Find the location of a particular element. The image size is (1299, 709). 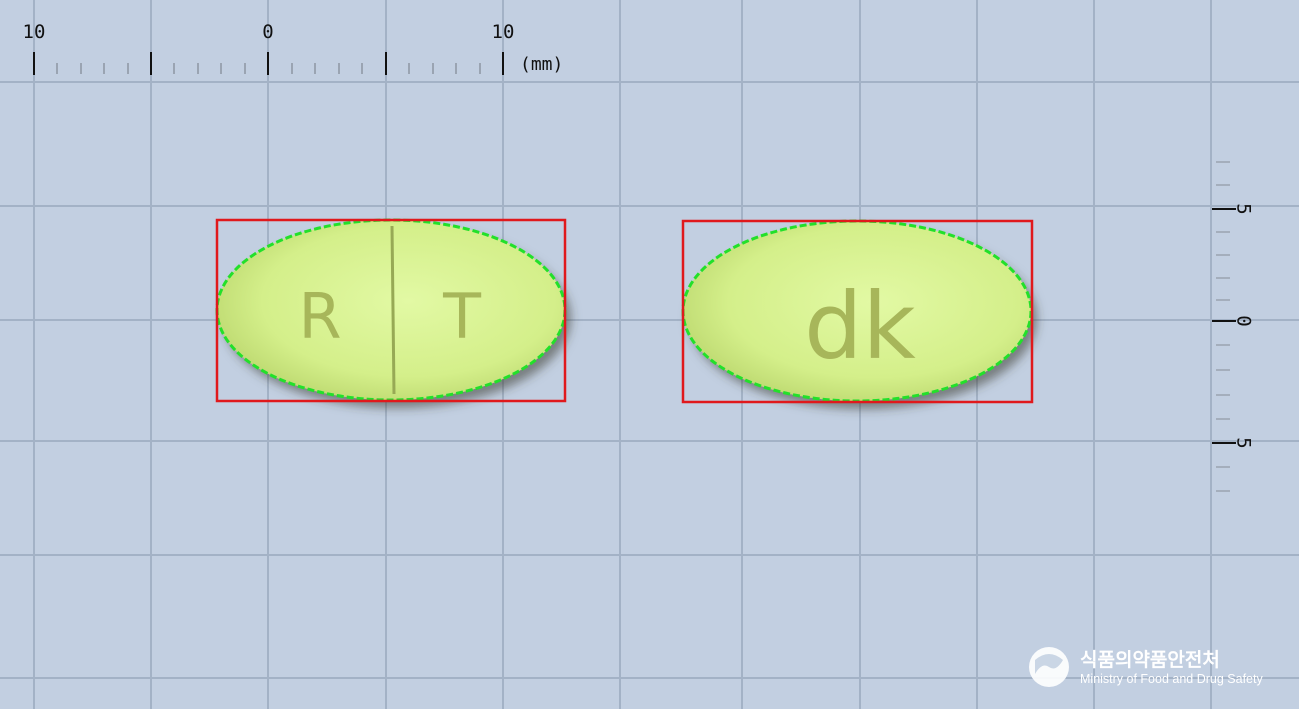

pill-front-body is located at coordinates (391, 310).